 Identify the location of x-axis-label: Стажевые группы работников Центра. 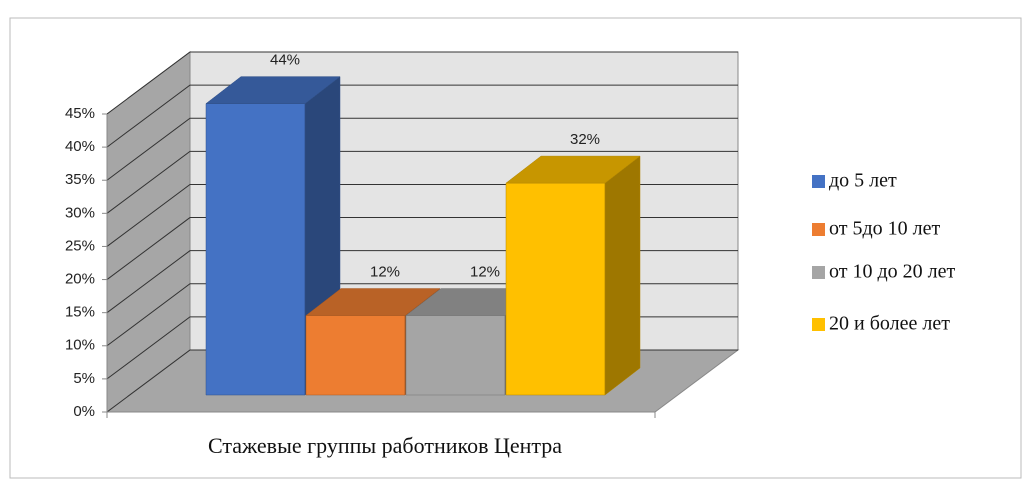
(385, 445).